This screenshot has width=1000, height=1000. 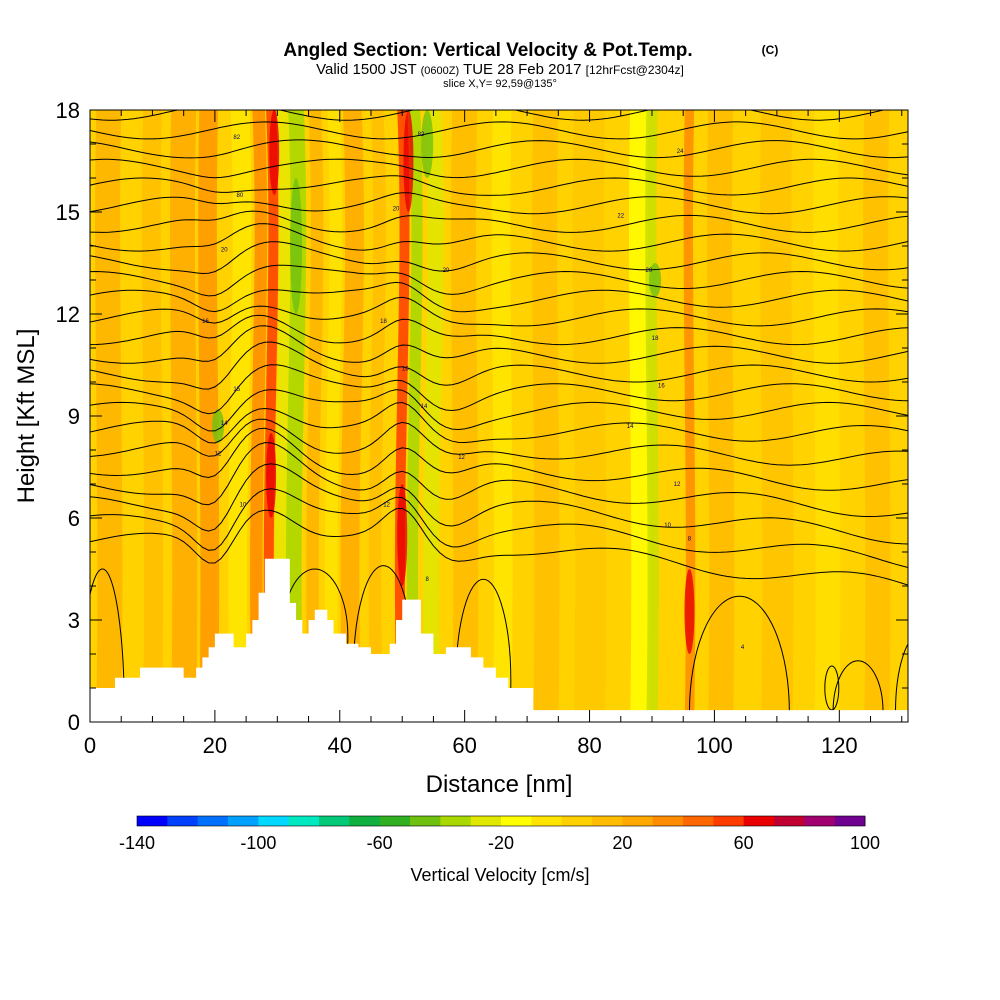 I want to click on contour-label: 80, so click(x=240, y=196).